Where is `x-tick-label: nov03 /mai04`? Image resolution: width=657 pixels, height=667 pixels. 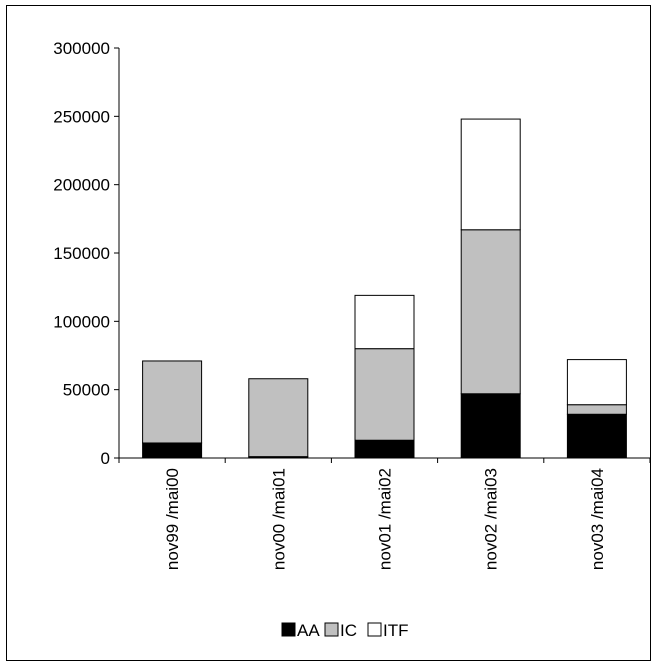 x-tick-label: nov03 /mai04 is located at coordinates (597, 519).